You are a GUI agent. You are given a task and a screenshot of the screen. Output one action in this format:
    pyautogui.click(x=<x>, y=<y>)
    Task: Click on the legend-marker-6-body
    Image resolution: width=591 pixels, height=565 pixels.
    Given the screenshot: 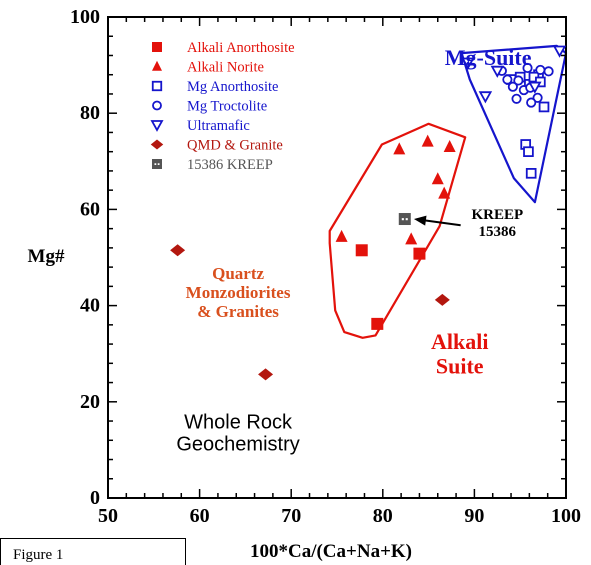 What is the action you would take?
    pyautogui.click(x=157, y=164)
    